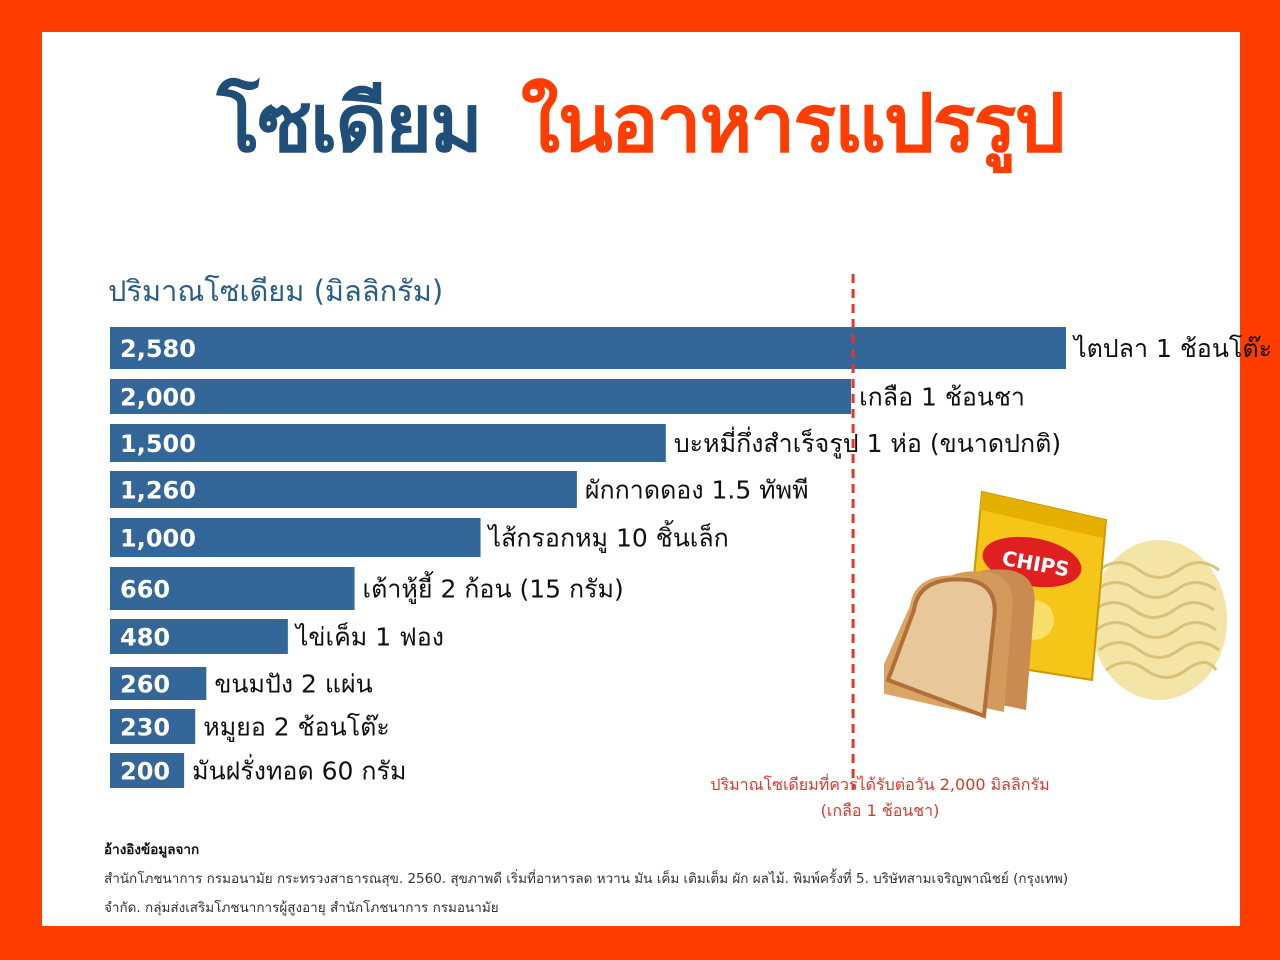 The width and height of the screenshot is (1280, 960). Describe the element at coordinates (867, 442) in the screenshot. I see `bar-category-label: บะหมี่กึ่งสำเร็จรูป 1 ห่อ (ขนาดปกติ)` at that location.